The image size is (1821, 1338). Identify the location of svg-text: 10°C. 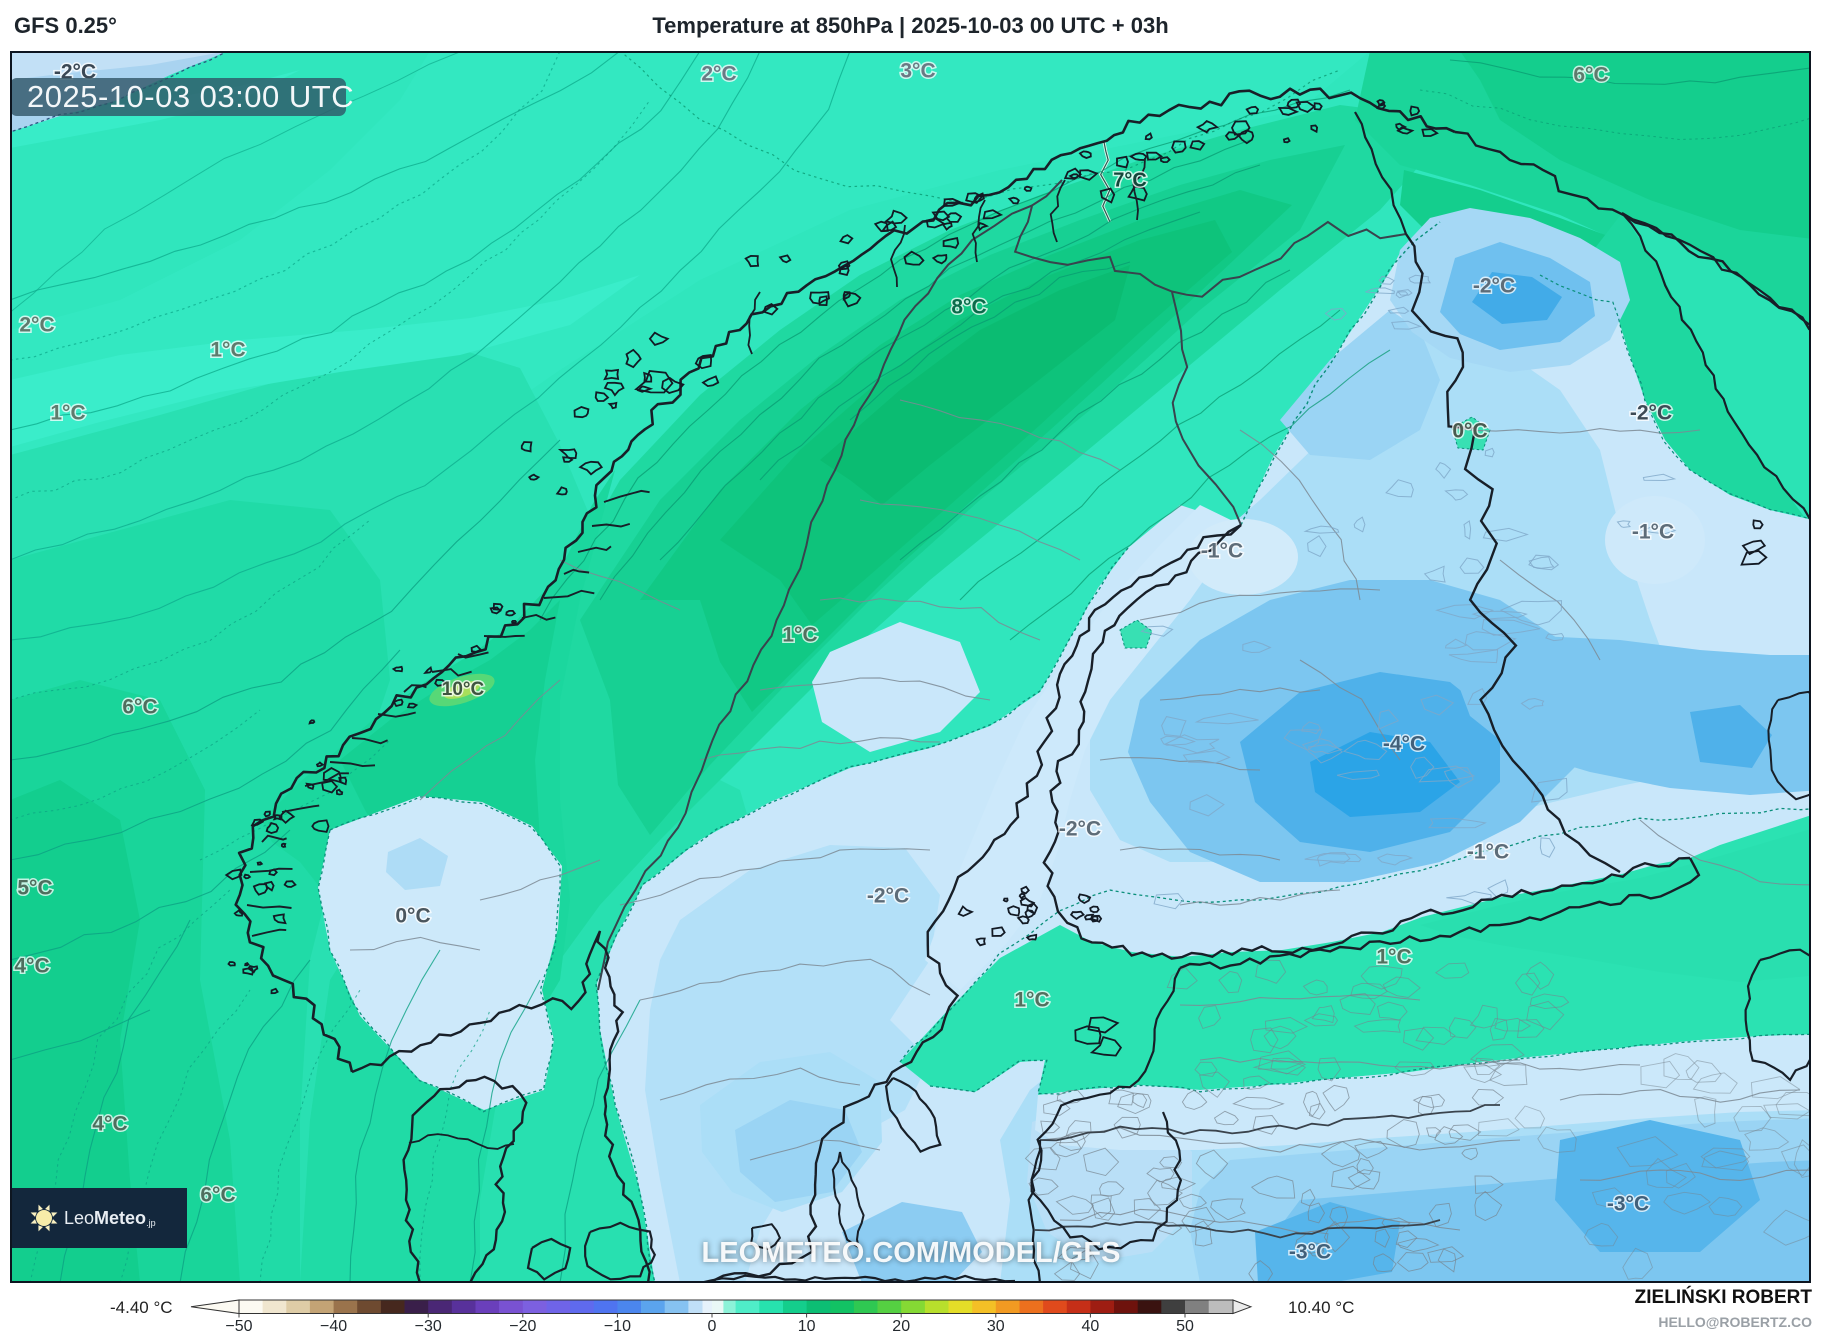
(463, 689).